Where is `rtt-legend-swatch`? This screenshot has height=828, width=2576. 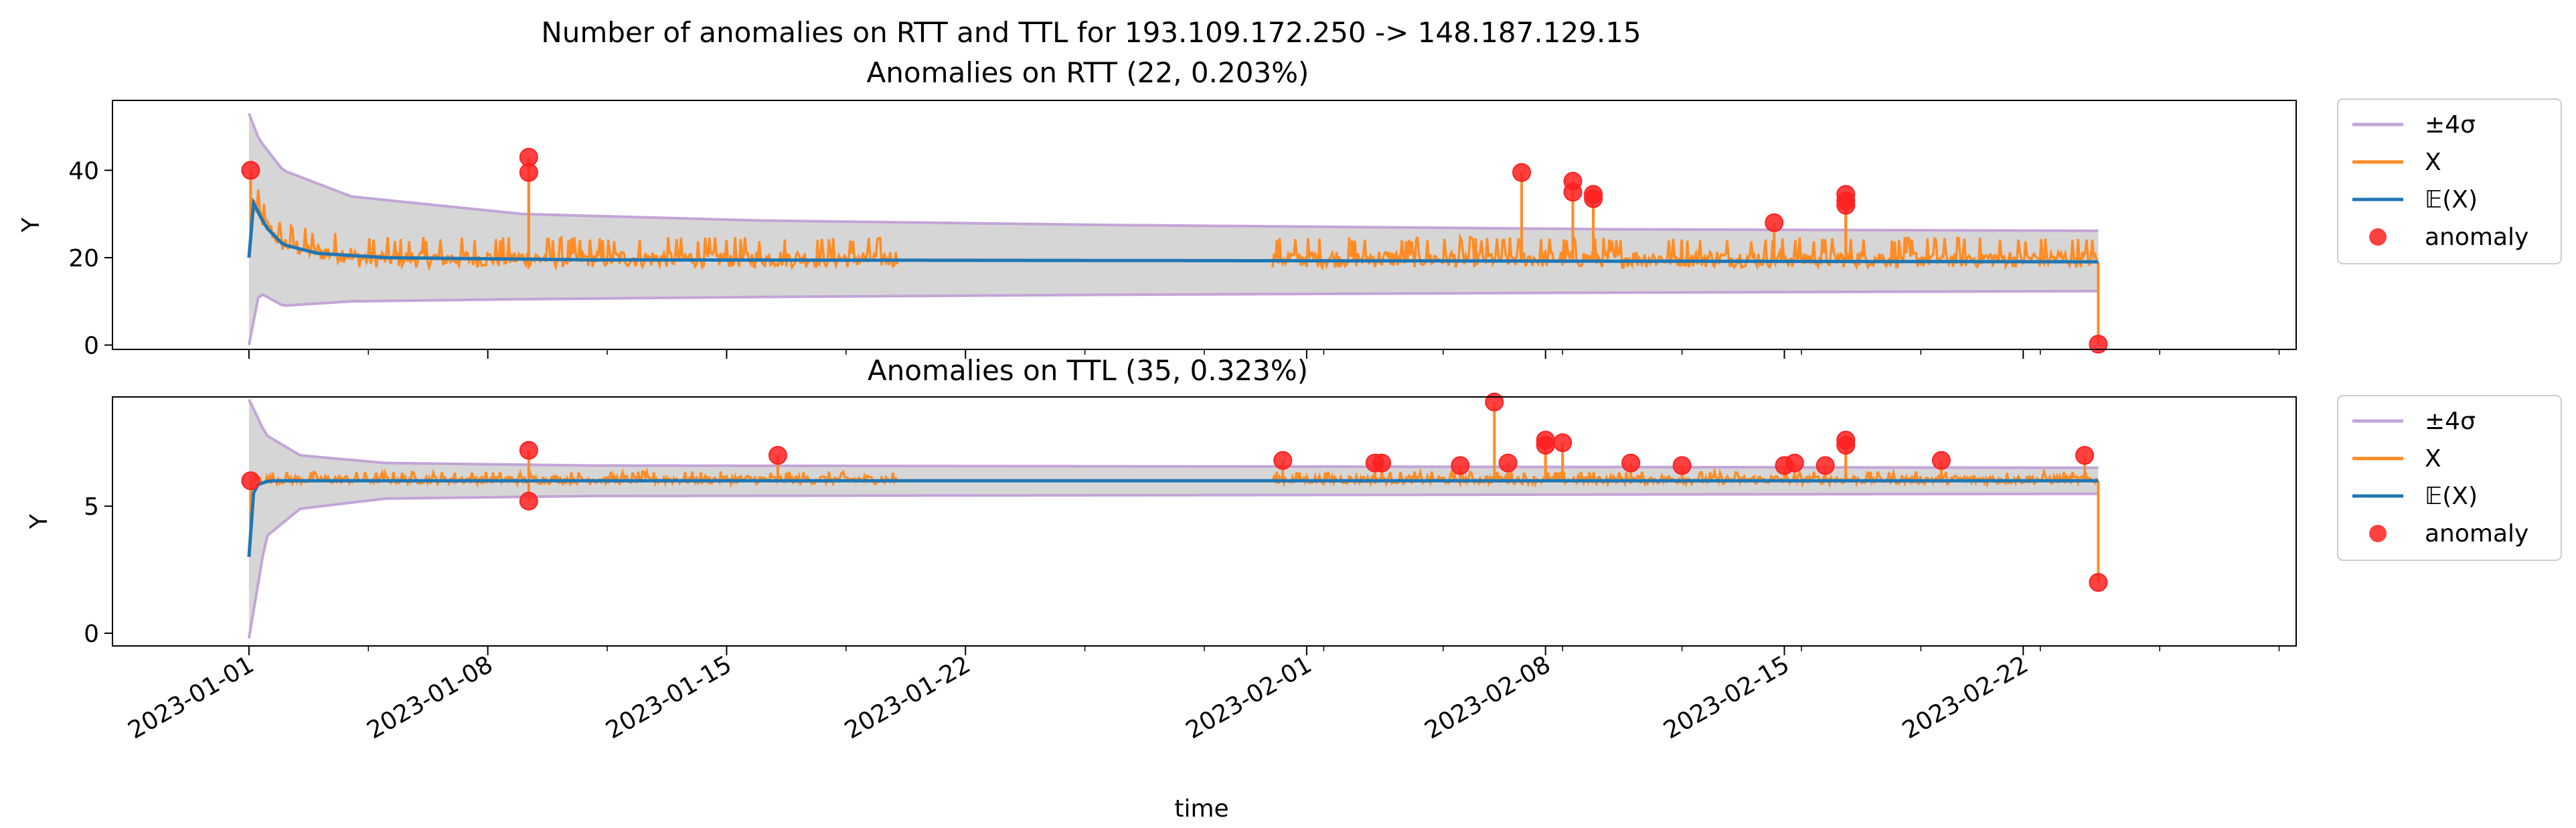 rtt-legend-swatch is located at coordinates (2378, 237).